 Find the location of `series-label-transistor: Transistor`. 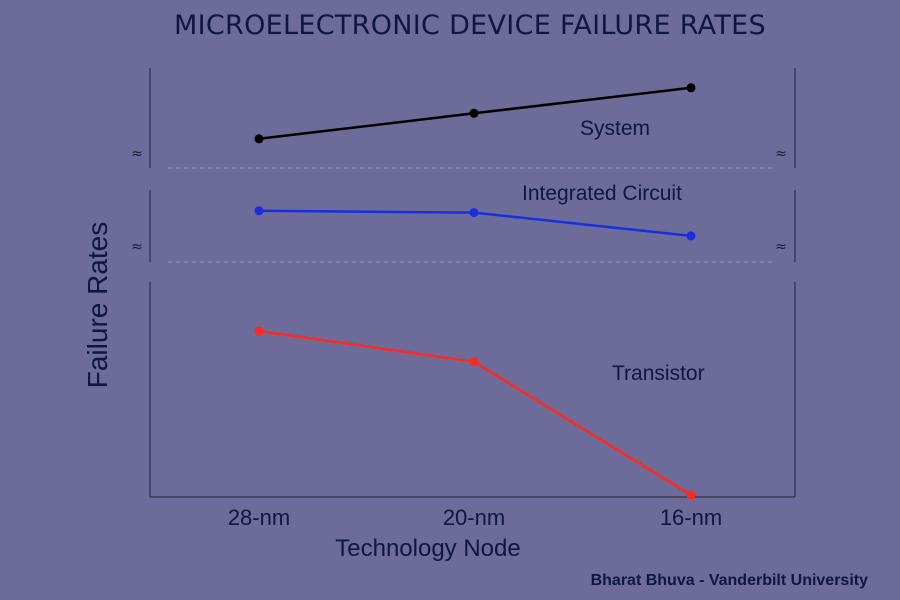

series-label-transistor: Transistor is located at coordinates (658, 373).